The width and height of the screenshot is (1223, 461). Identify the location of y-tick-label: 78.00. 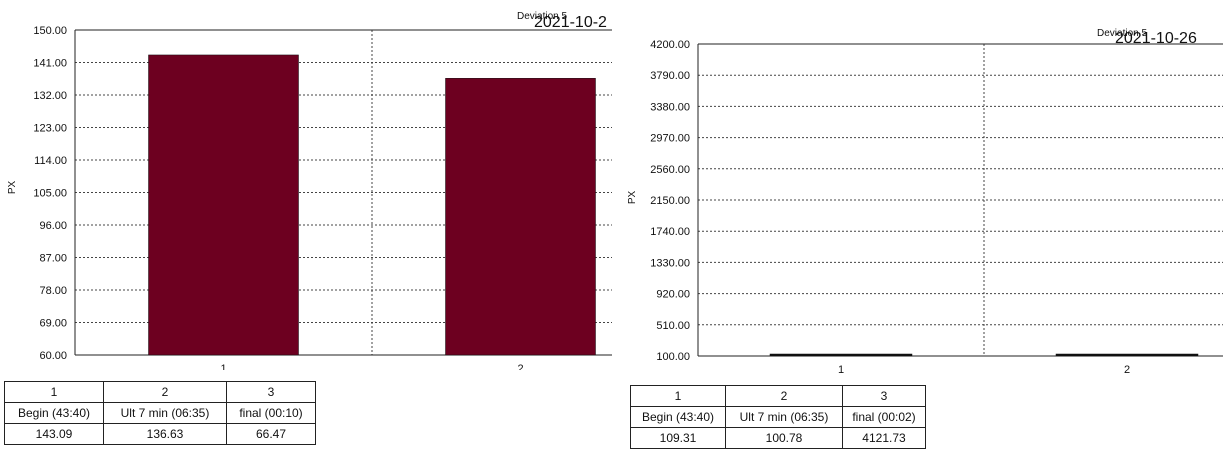
(53, 291).